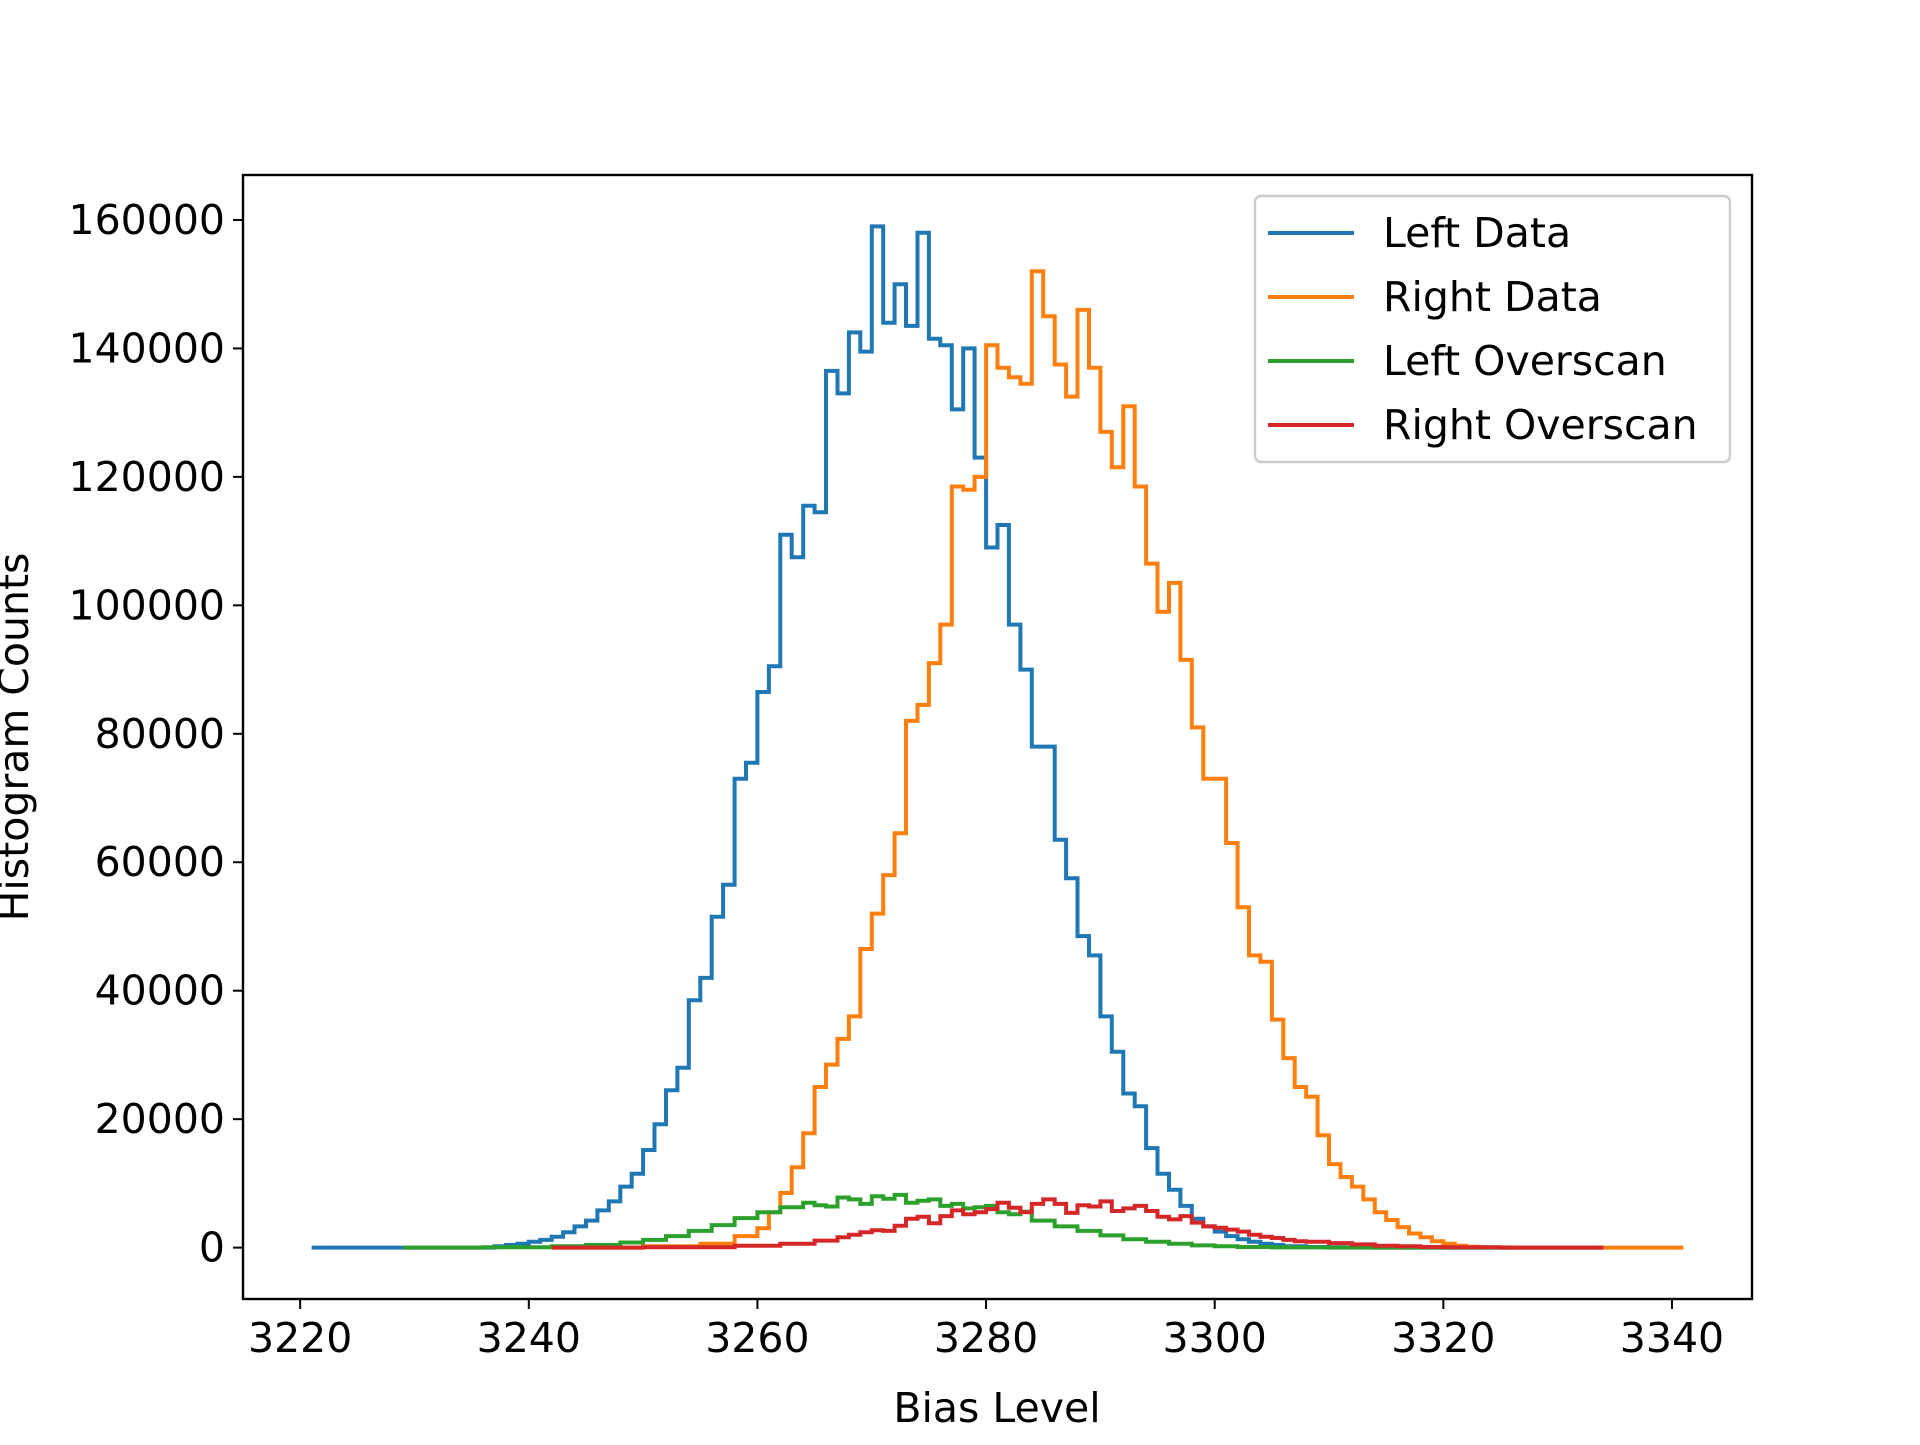 Image resolution: width=1920 pixels, height=1445 pixels. Describe the element at coordinates (146, 477) in the screenshot. I see `y-tick-label: 120000` at that location.